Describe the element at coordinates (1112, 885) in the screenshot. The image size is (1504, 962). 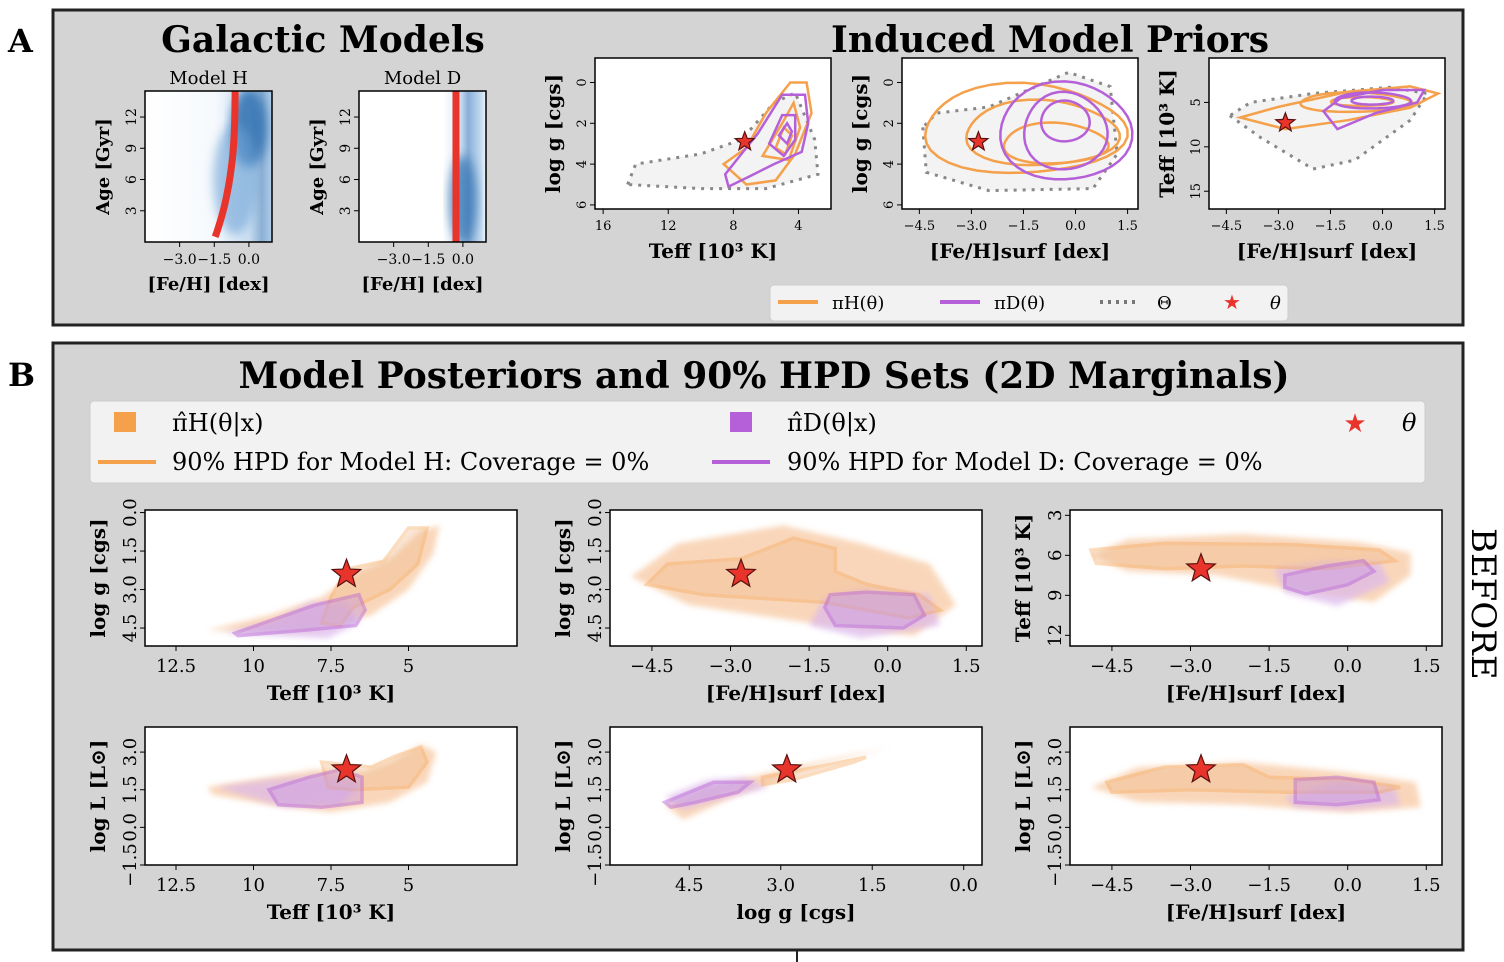
I see `post_feh_logl-xtick-label: −4.5` at that location.